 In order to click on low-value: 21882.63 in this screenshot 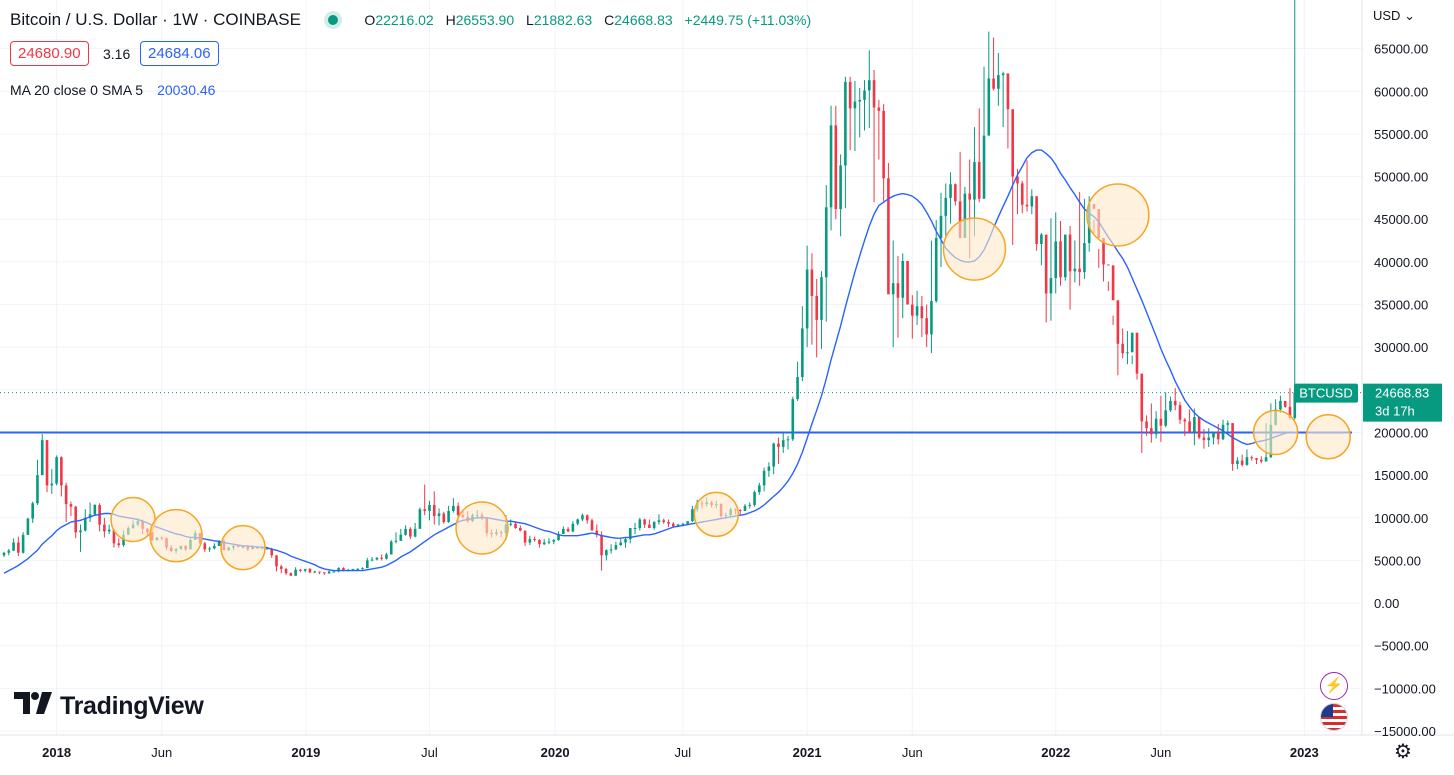, I will do `click(563, 20)`.